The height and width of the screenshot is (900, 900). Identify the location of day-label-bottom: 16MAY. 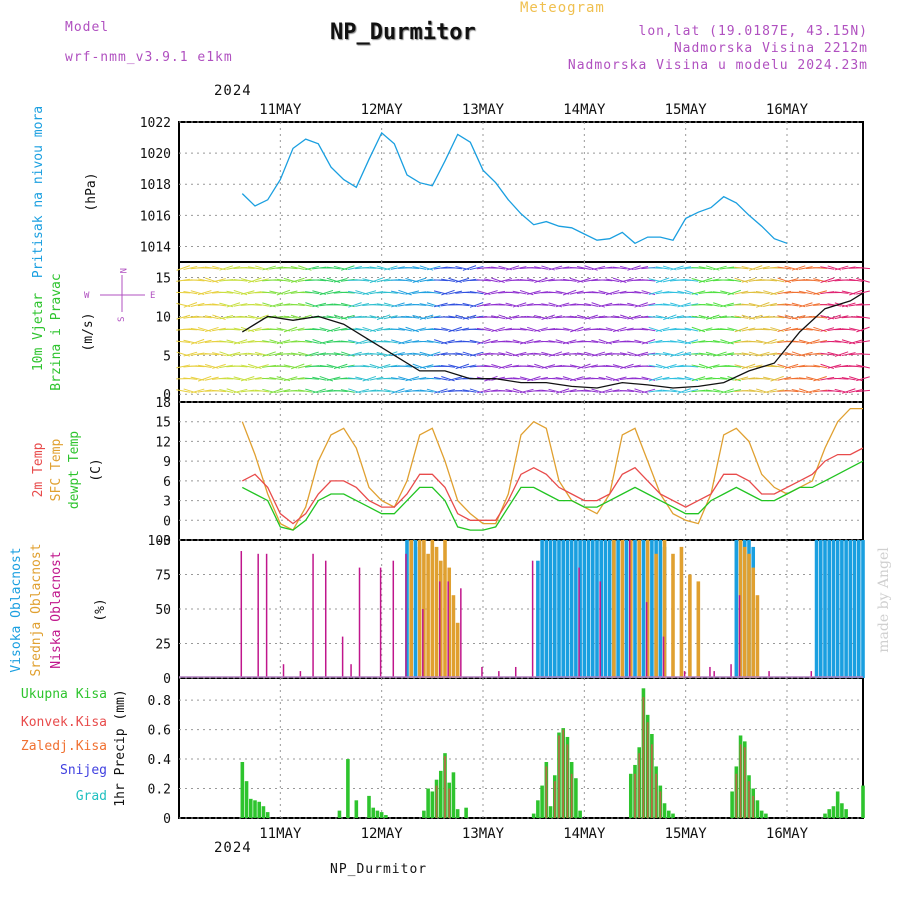
(787, 834).